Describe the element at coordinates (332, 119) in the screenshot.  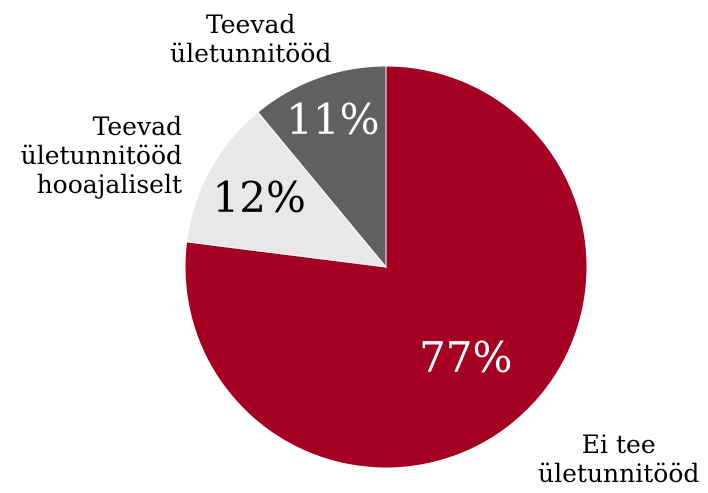
I see `slice-value-label: 11%` at that location.